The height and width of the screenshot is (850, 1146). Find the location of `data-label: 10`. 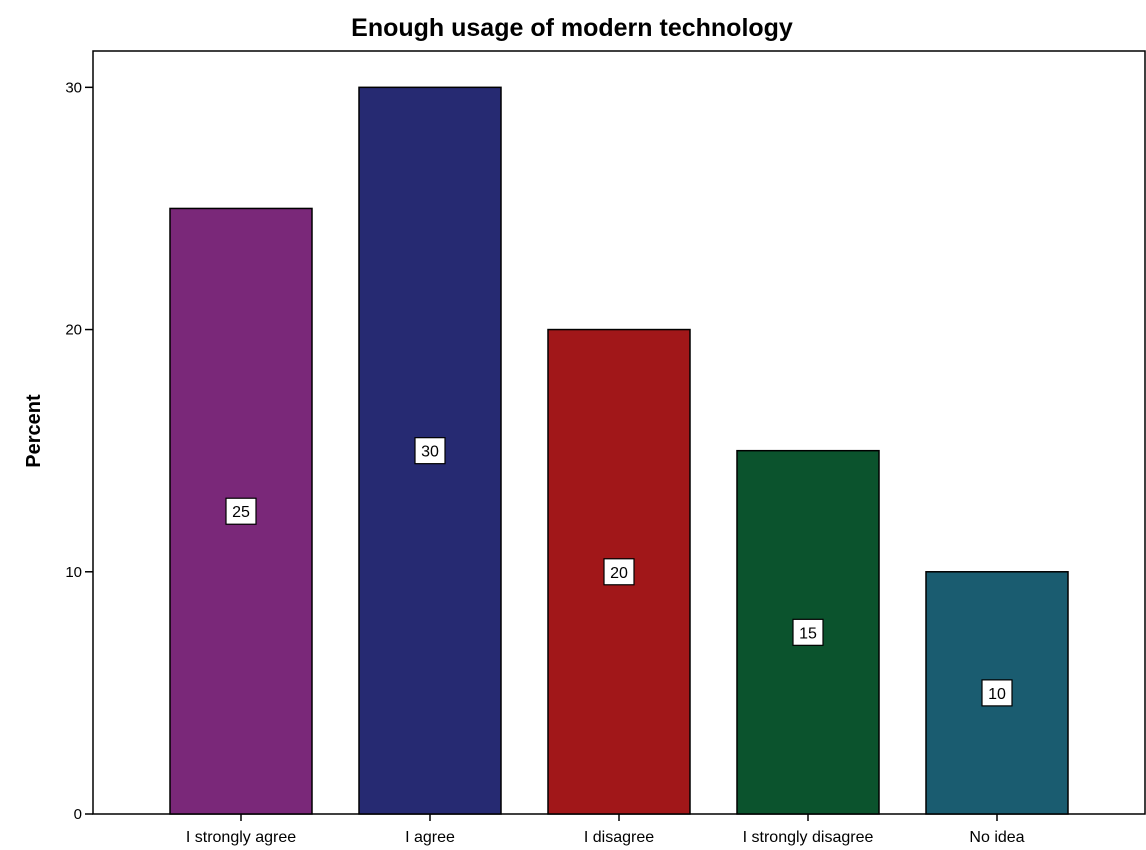

data-label: 10 is located at coordinates (997, 694).